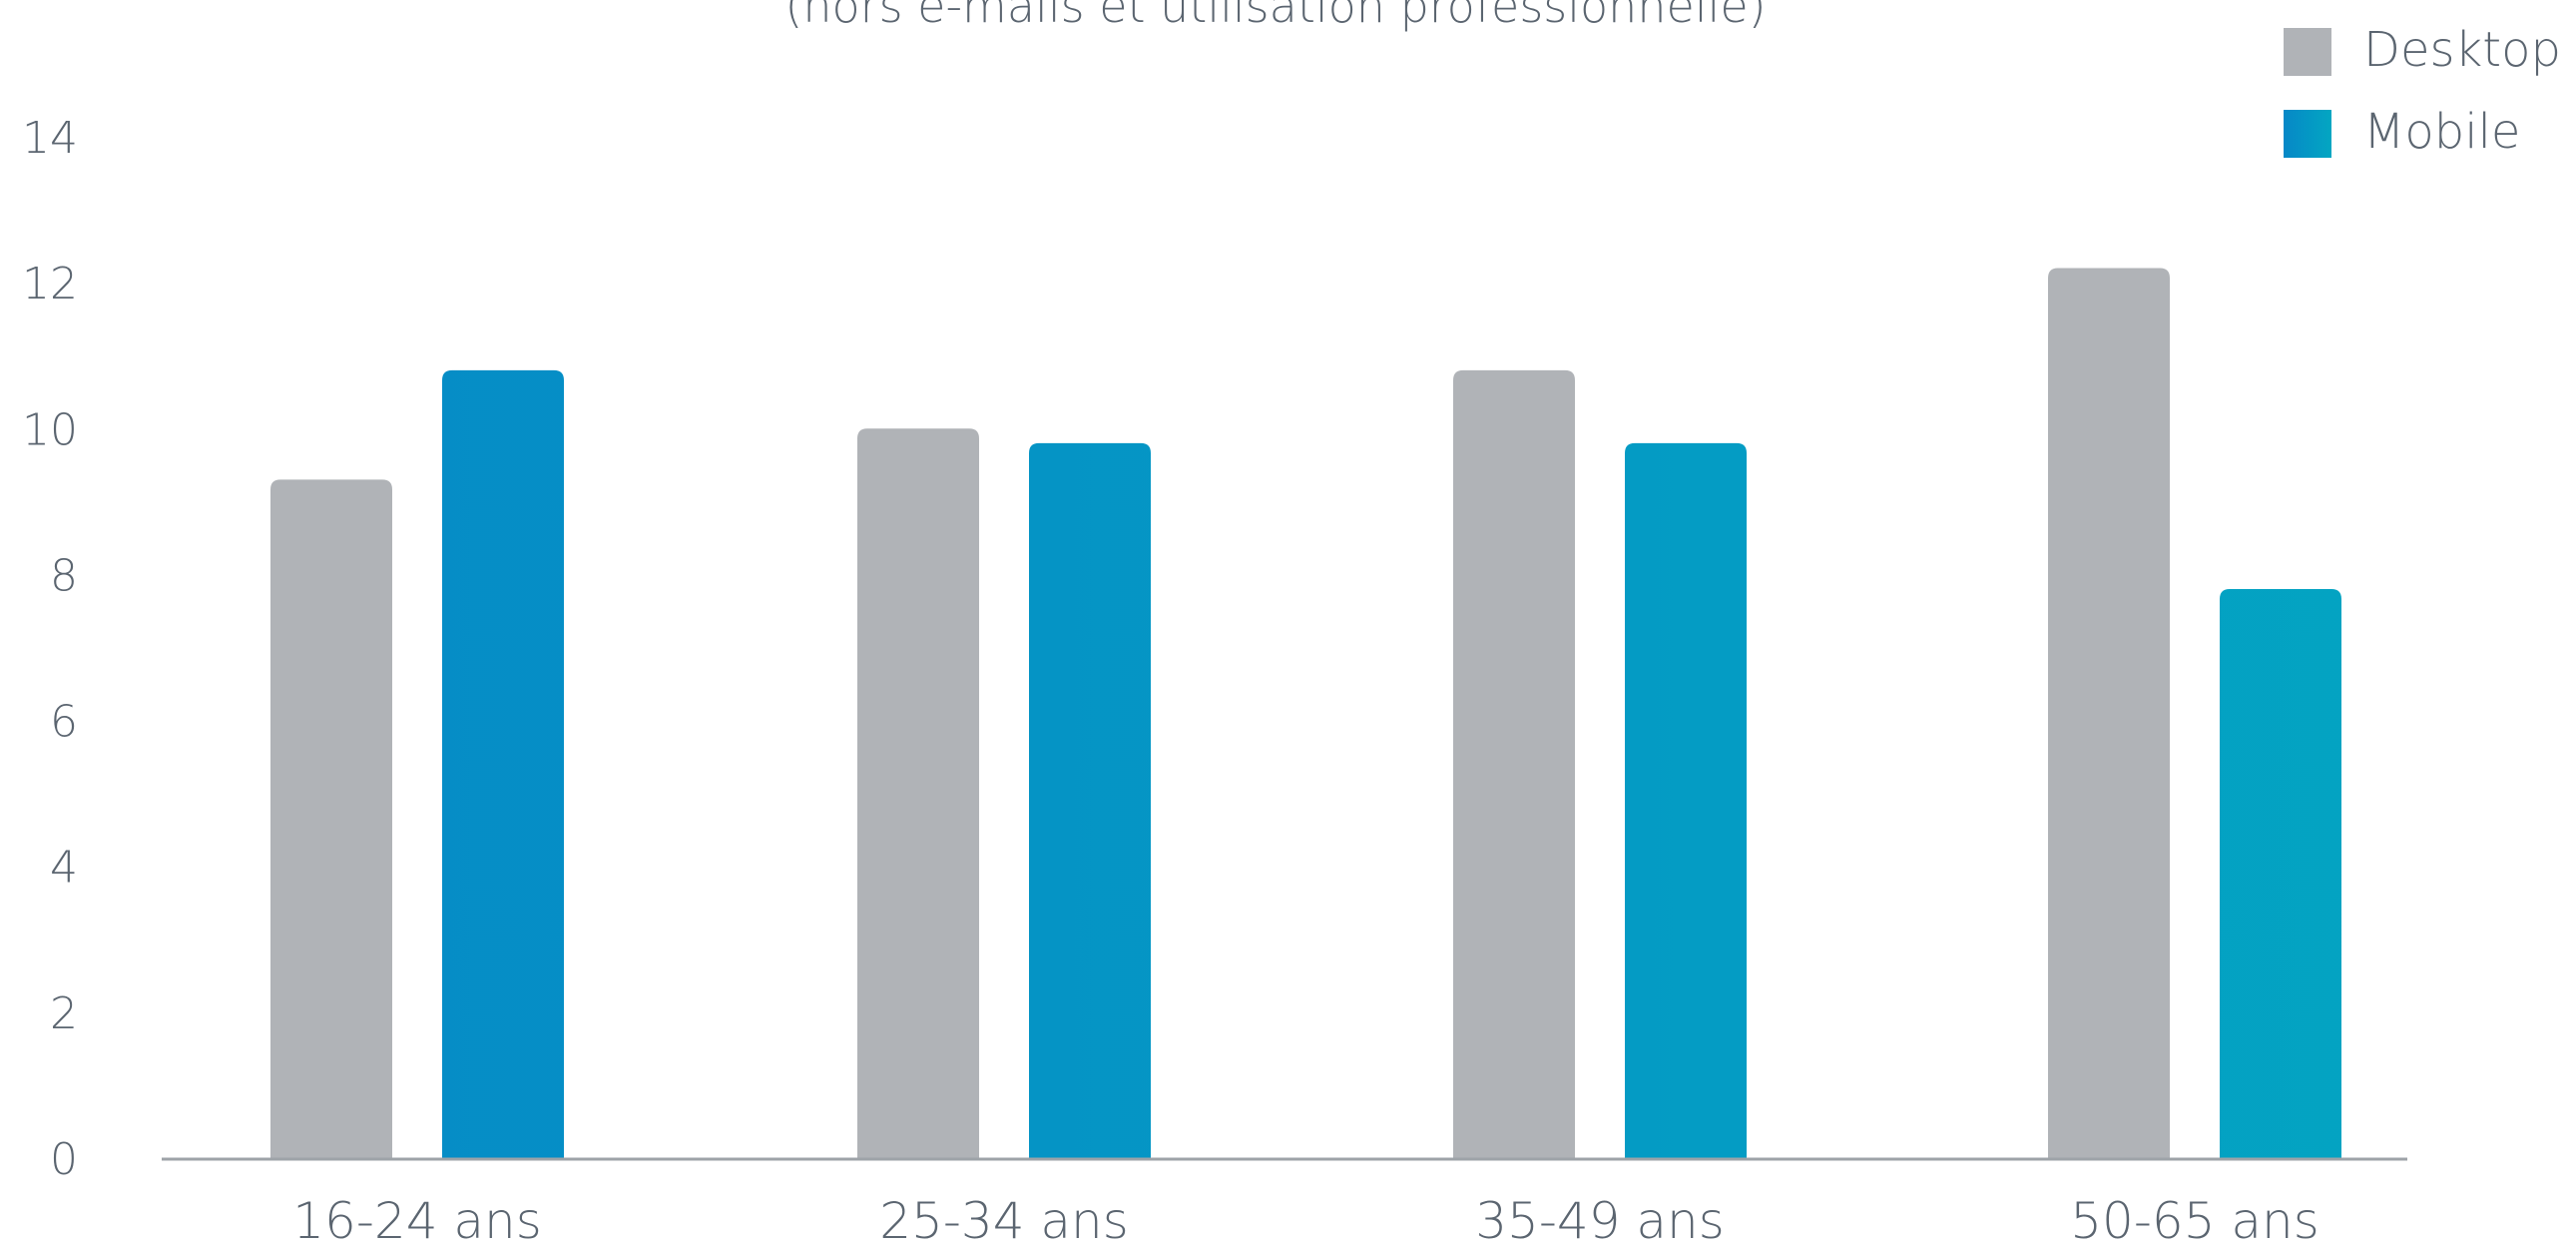 This screenshot has width=2576, height=1249. What do you see at coordinates (50, 284) in the screenshot?
I see `y-tick-label: 12` at bounding box center [50, 284].